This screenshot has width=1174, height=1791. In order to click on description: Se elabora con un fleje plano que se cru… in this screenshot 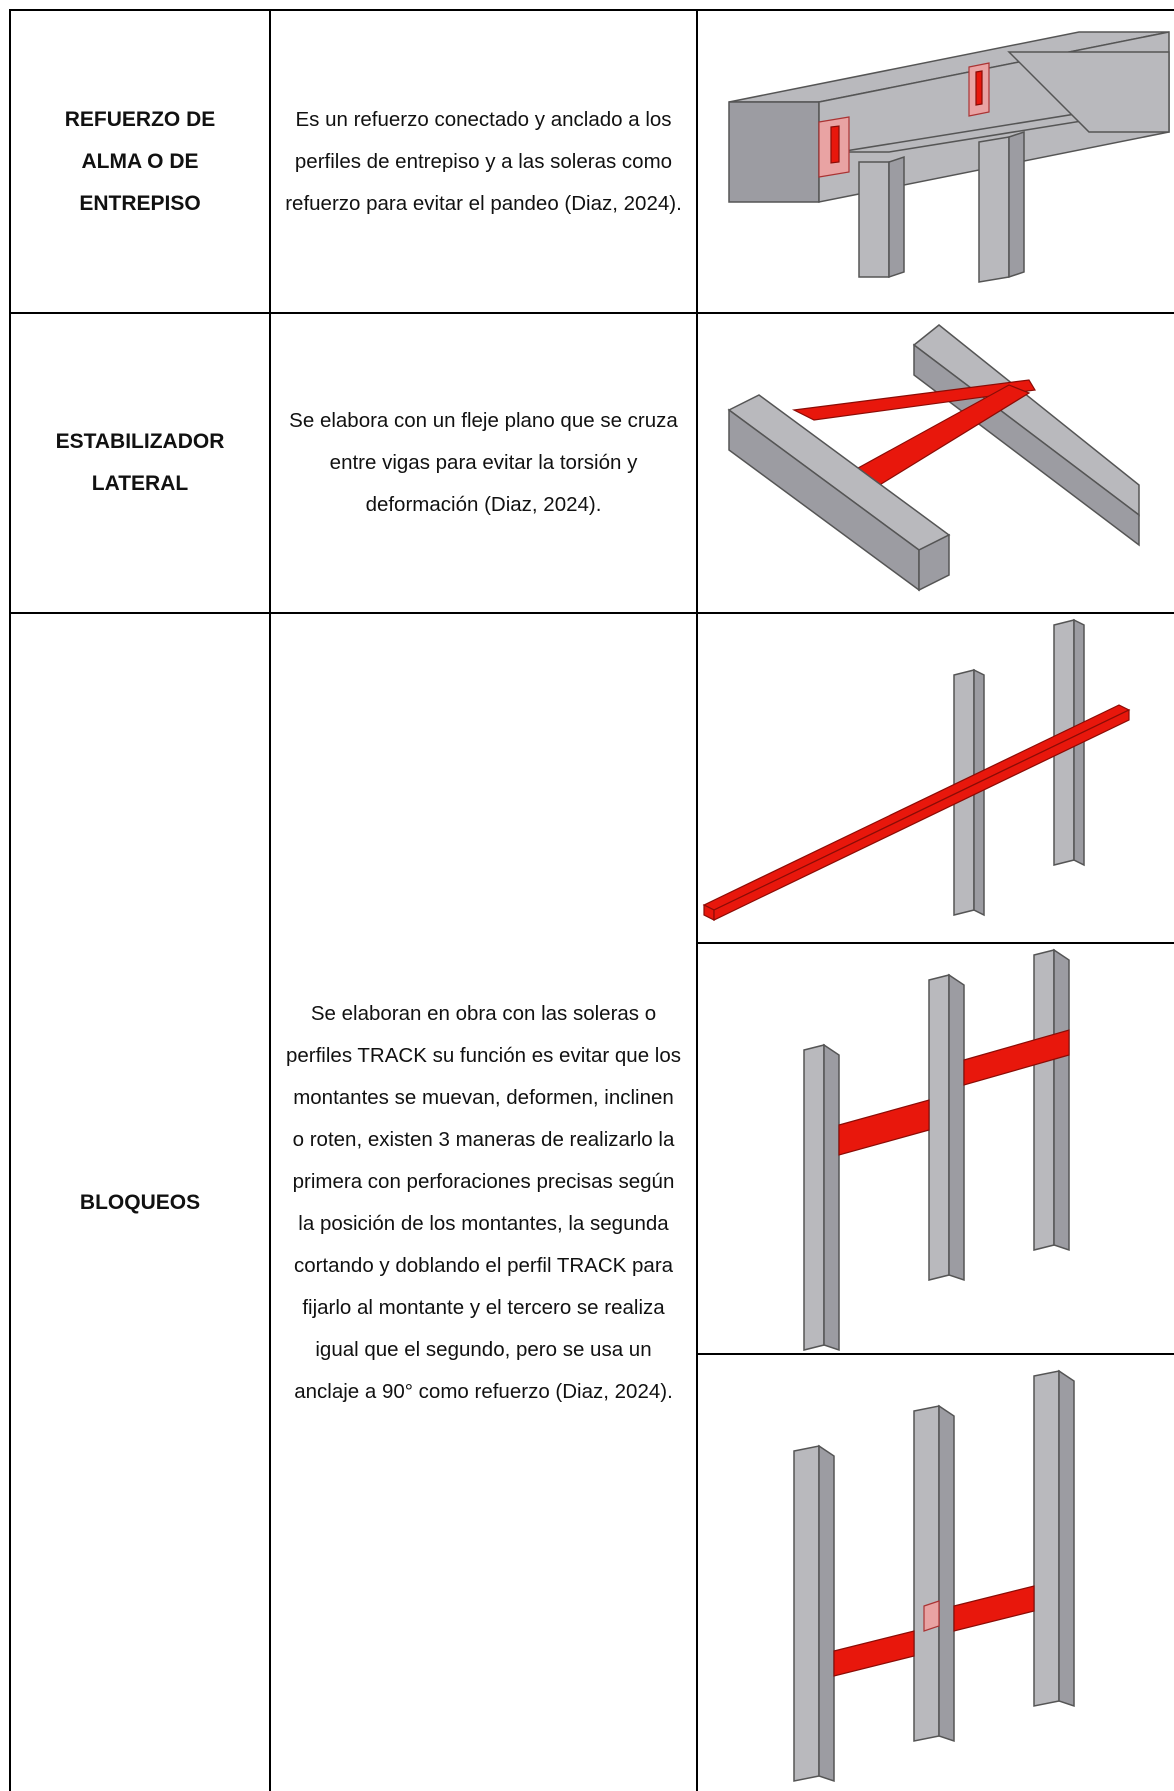, I will do `click(483, 462)`.